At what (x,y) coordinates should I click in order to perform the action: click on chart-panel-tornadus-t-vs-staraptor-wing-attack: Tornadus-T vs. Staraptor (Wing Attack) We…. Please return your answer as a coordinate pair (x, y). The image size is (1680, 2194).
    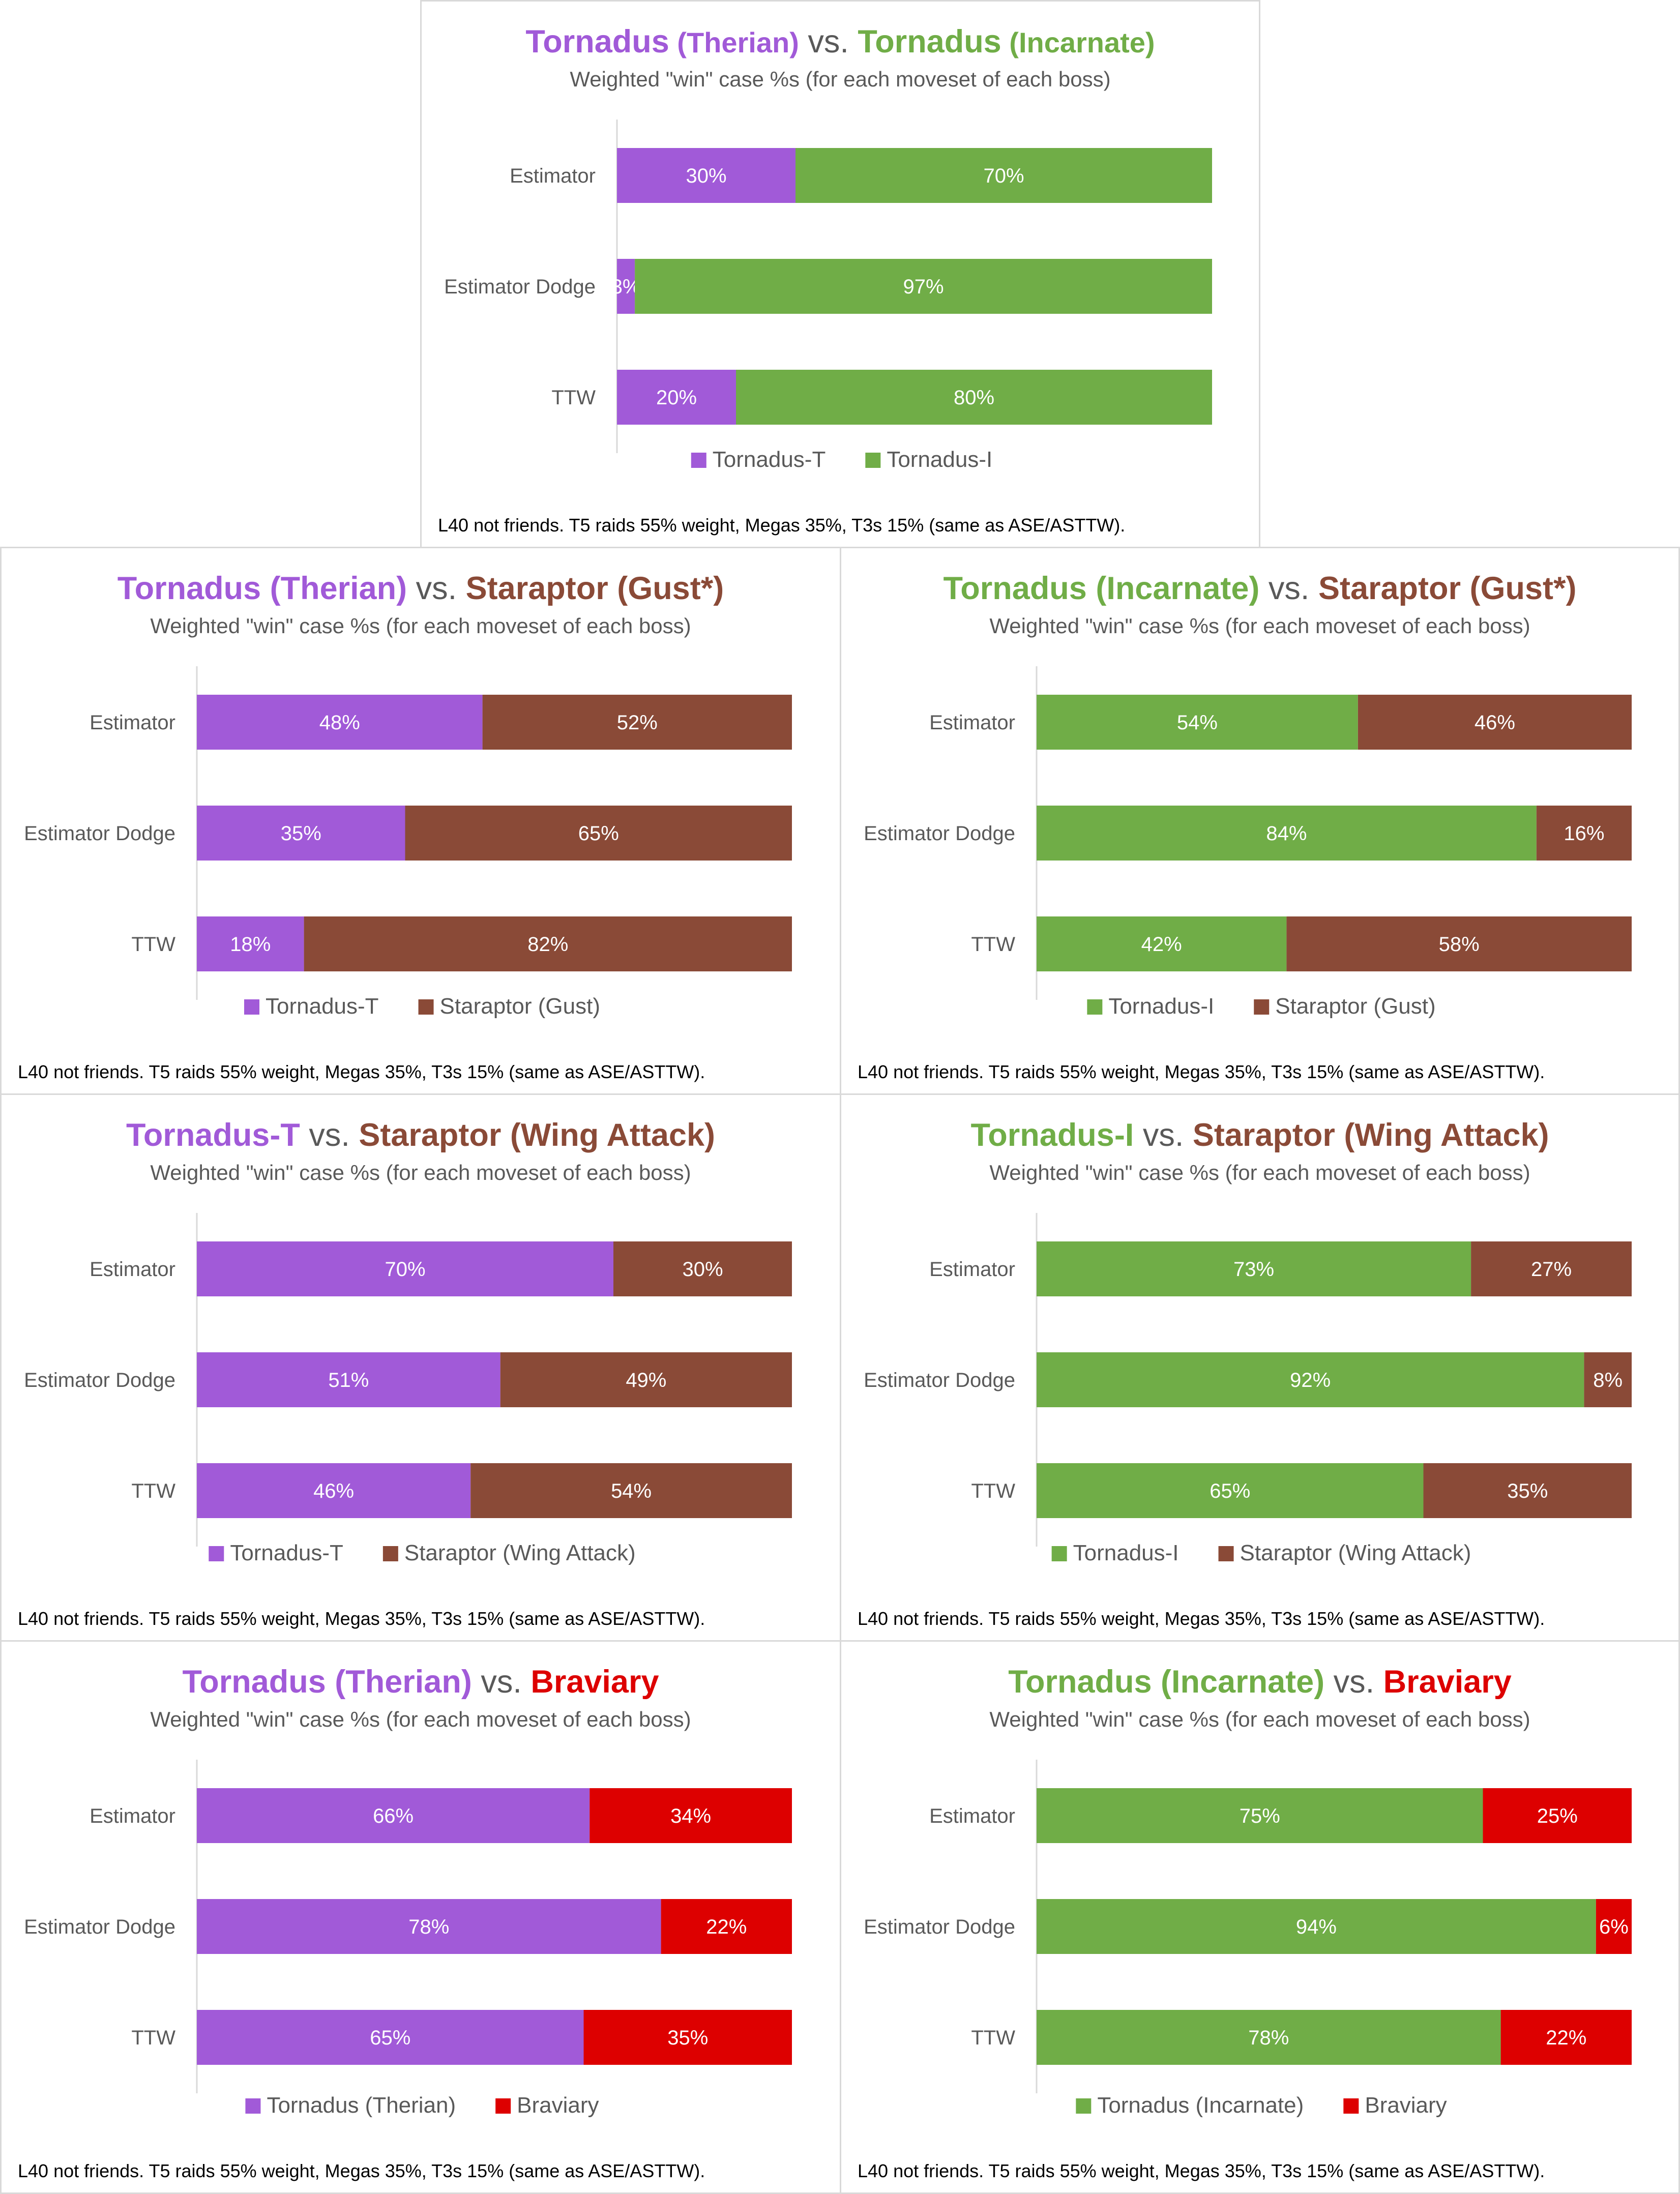
    Looking at the image, I should click on (420, 1367).